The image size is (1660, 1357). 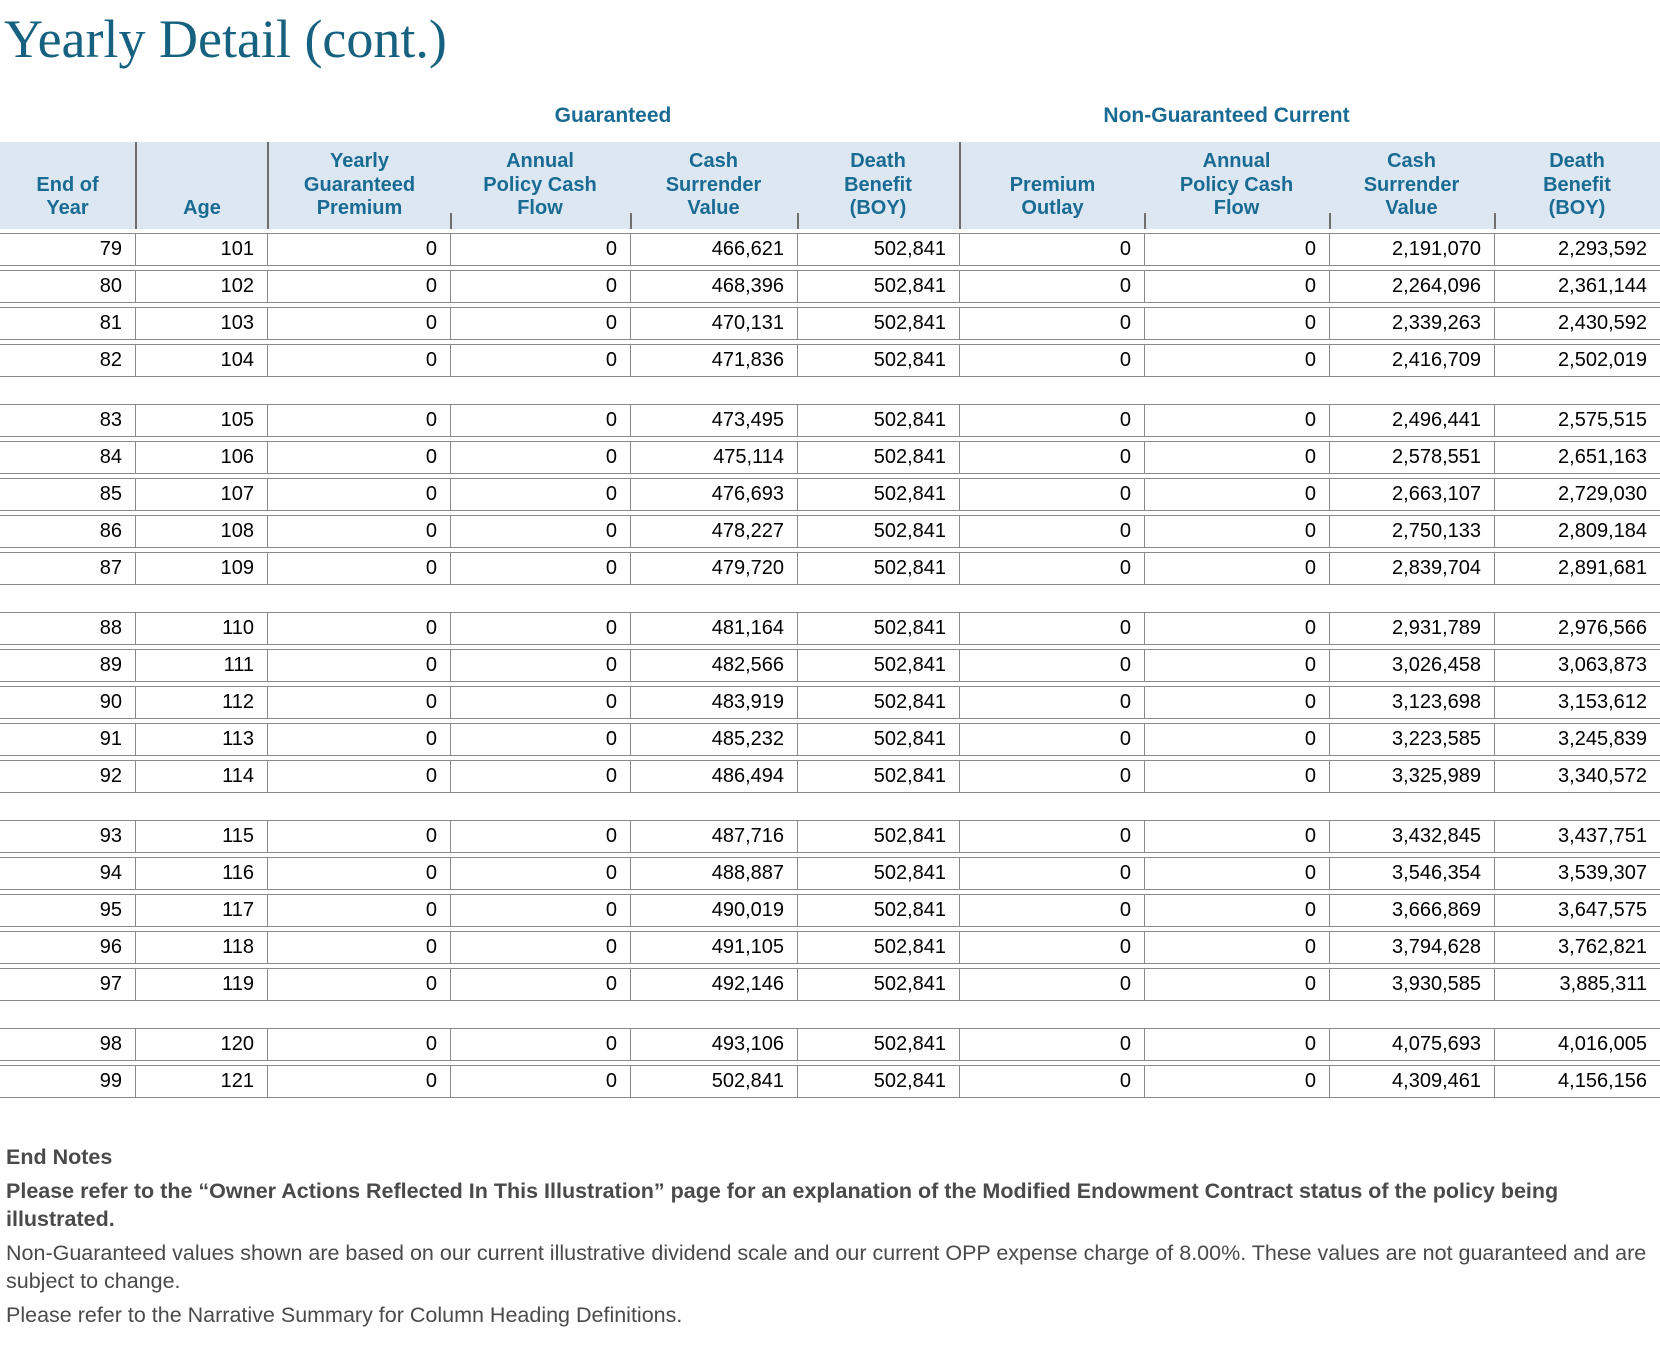 What do you see at coordinates (1412, 249) in the screenshot?
I see `table-cell: 2,191,070` at bounding box center [1412, 249].